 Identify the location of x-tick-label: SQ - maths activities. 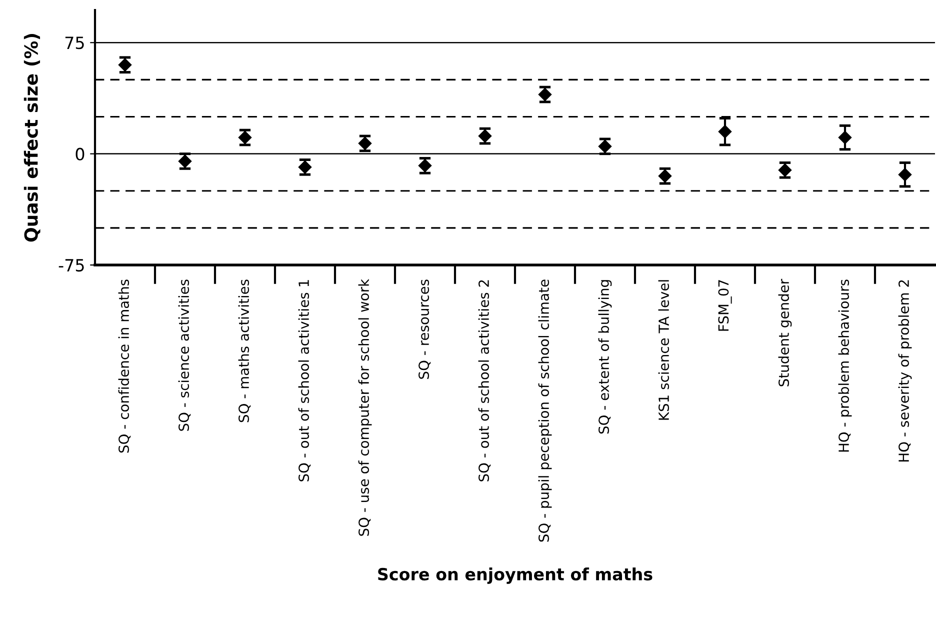
(244, 351).